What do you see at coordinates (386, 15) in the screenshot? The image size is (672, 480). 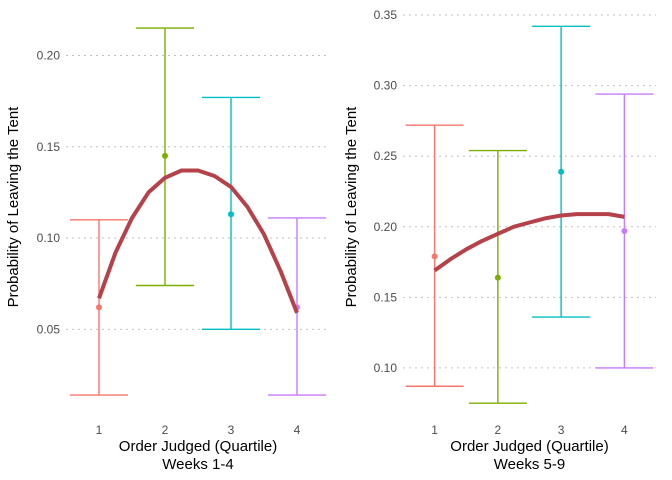 I see `y-tick-label: 0.35` at bounding box center [386, 15].